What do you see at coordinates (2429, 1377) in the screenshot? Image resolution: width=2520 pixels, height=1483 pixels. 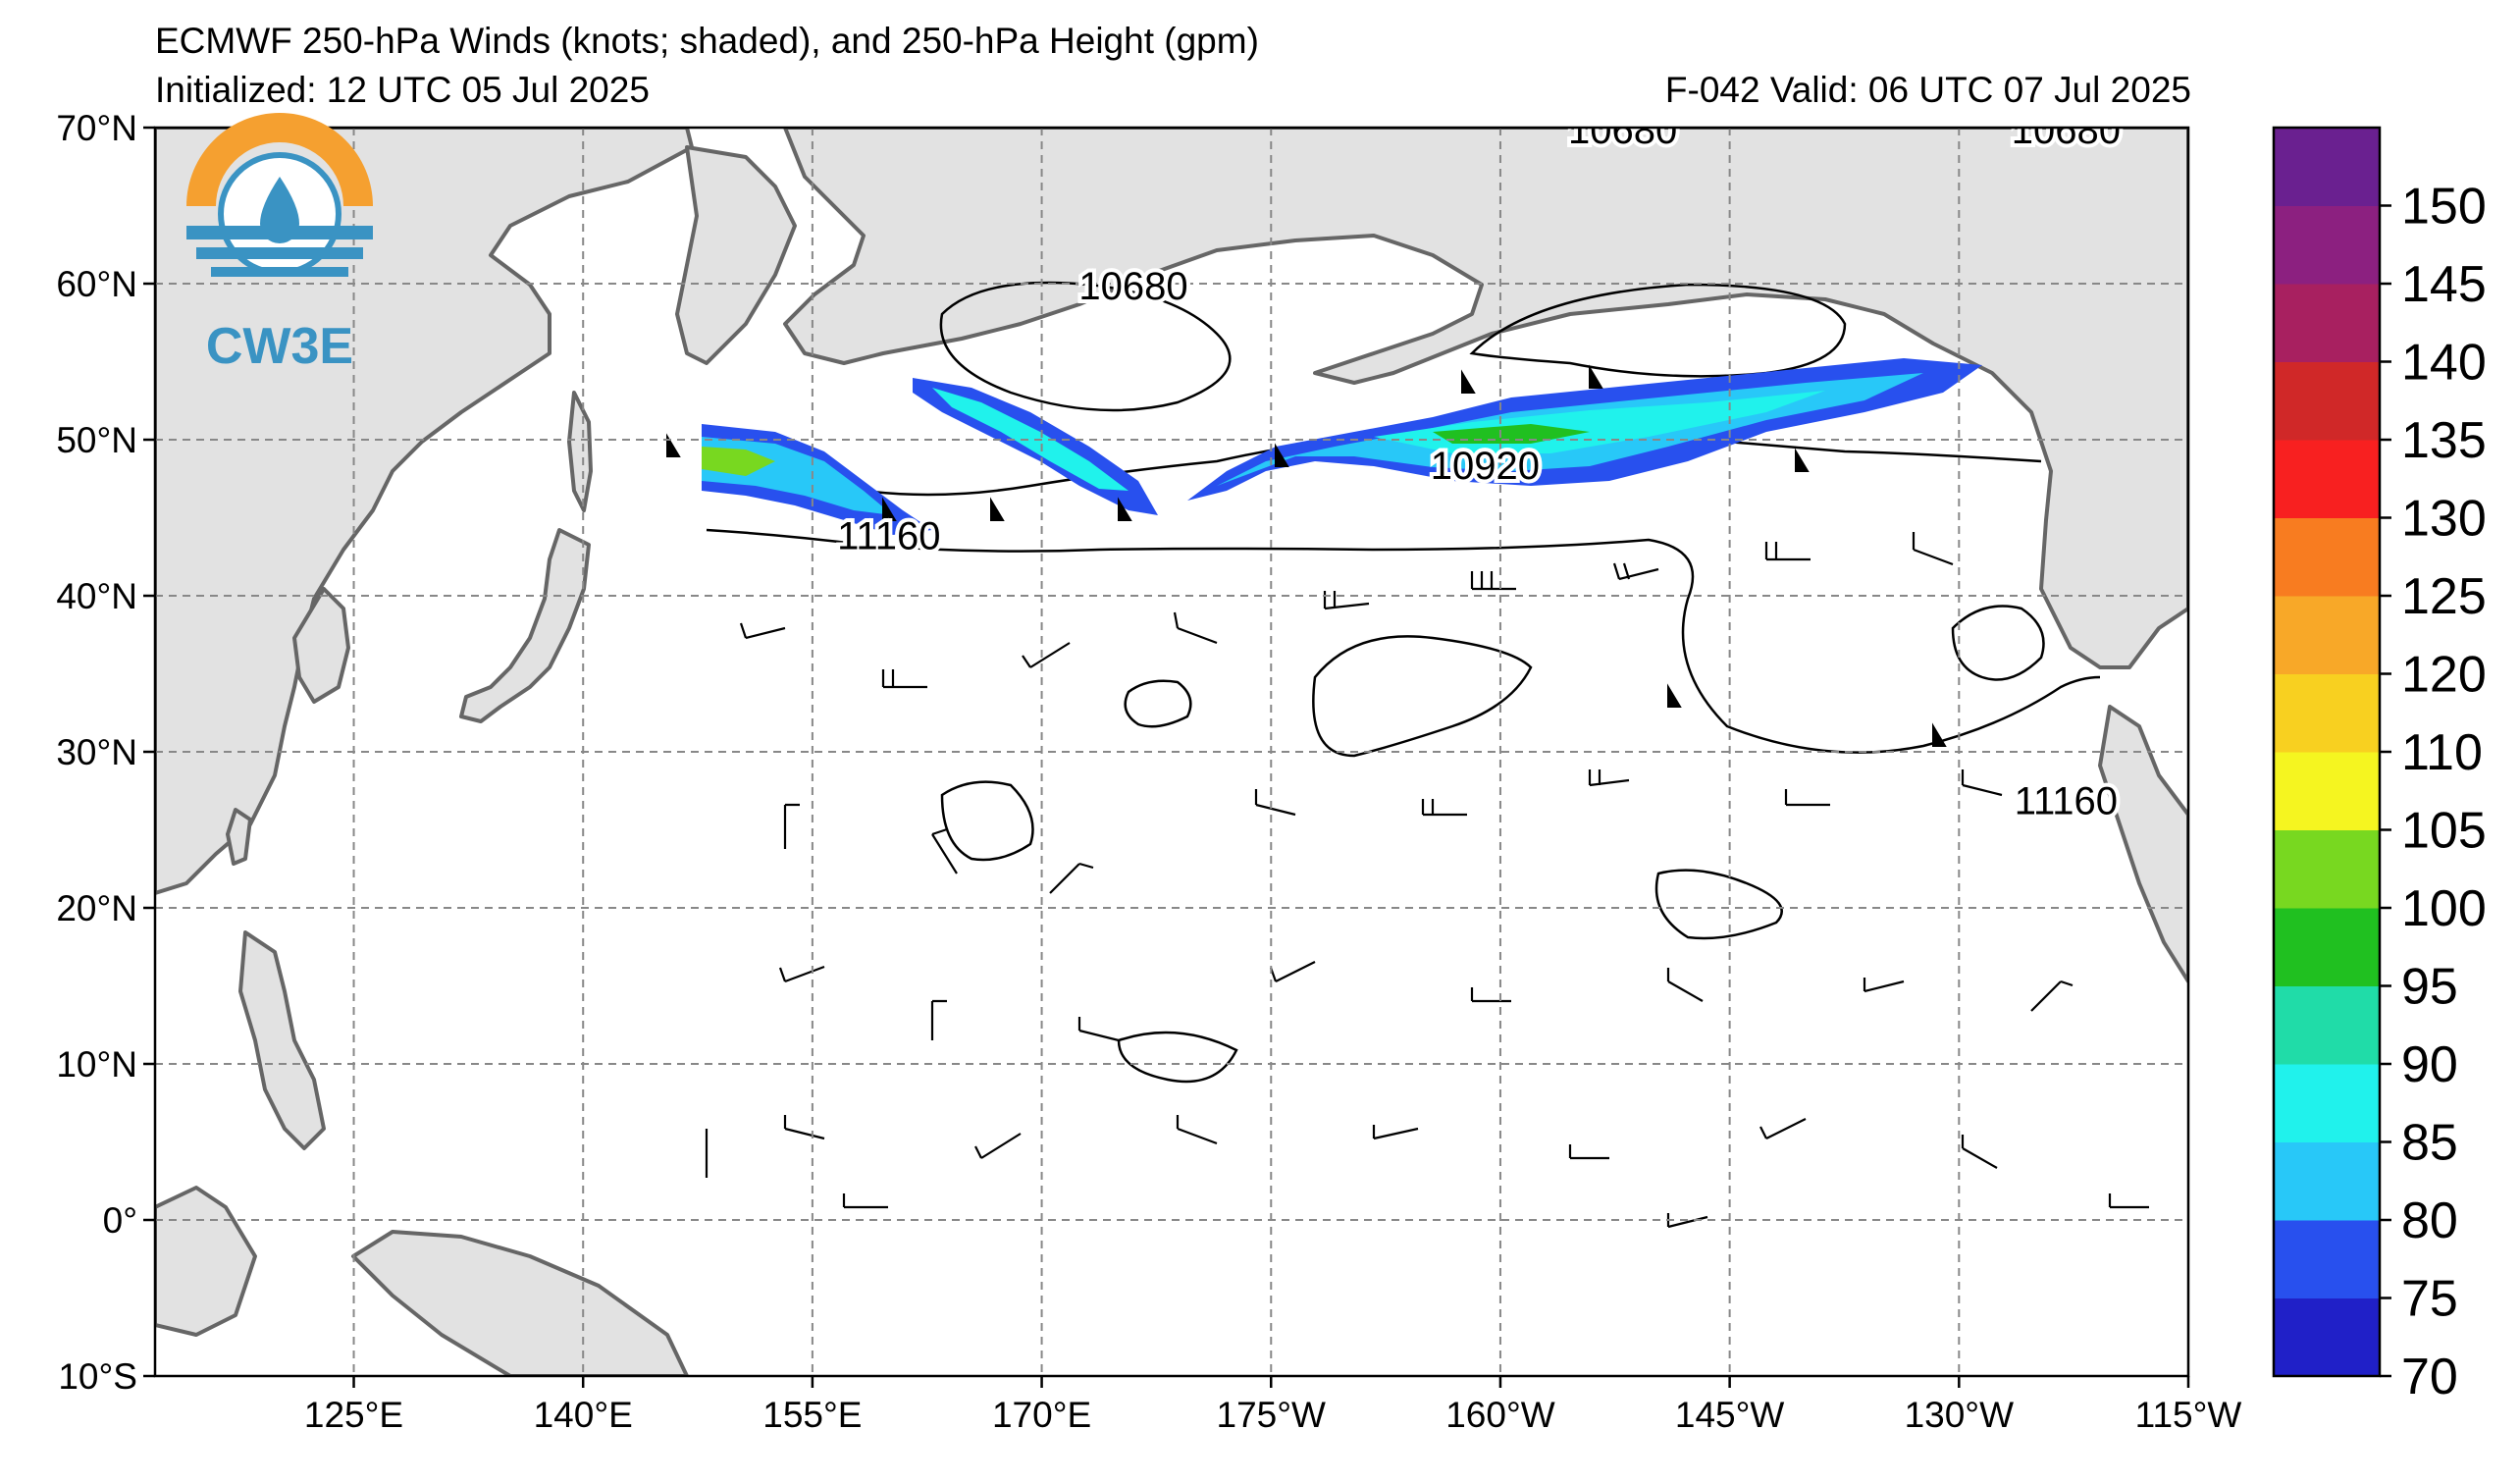 I see `colorbar-label: 70` at bounding box center [2429, 1377].